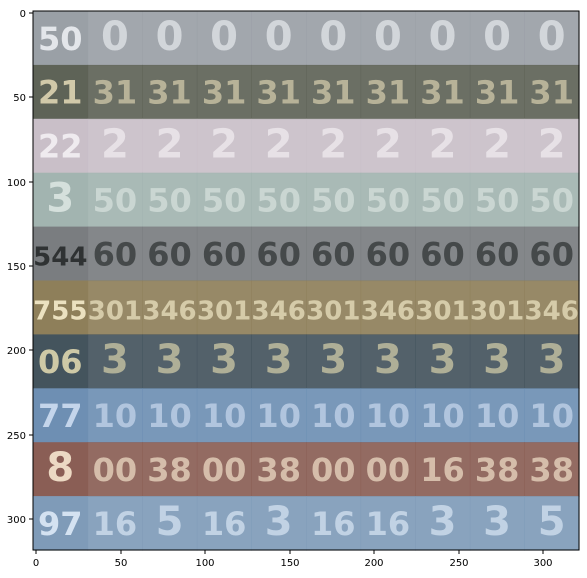 Image resolution: width=587 pixels, height=578 pixels. I want to click on grid-cell-digit: 5, so click(552, 522).